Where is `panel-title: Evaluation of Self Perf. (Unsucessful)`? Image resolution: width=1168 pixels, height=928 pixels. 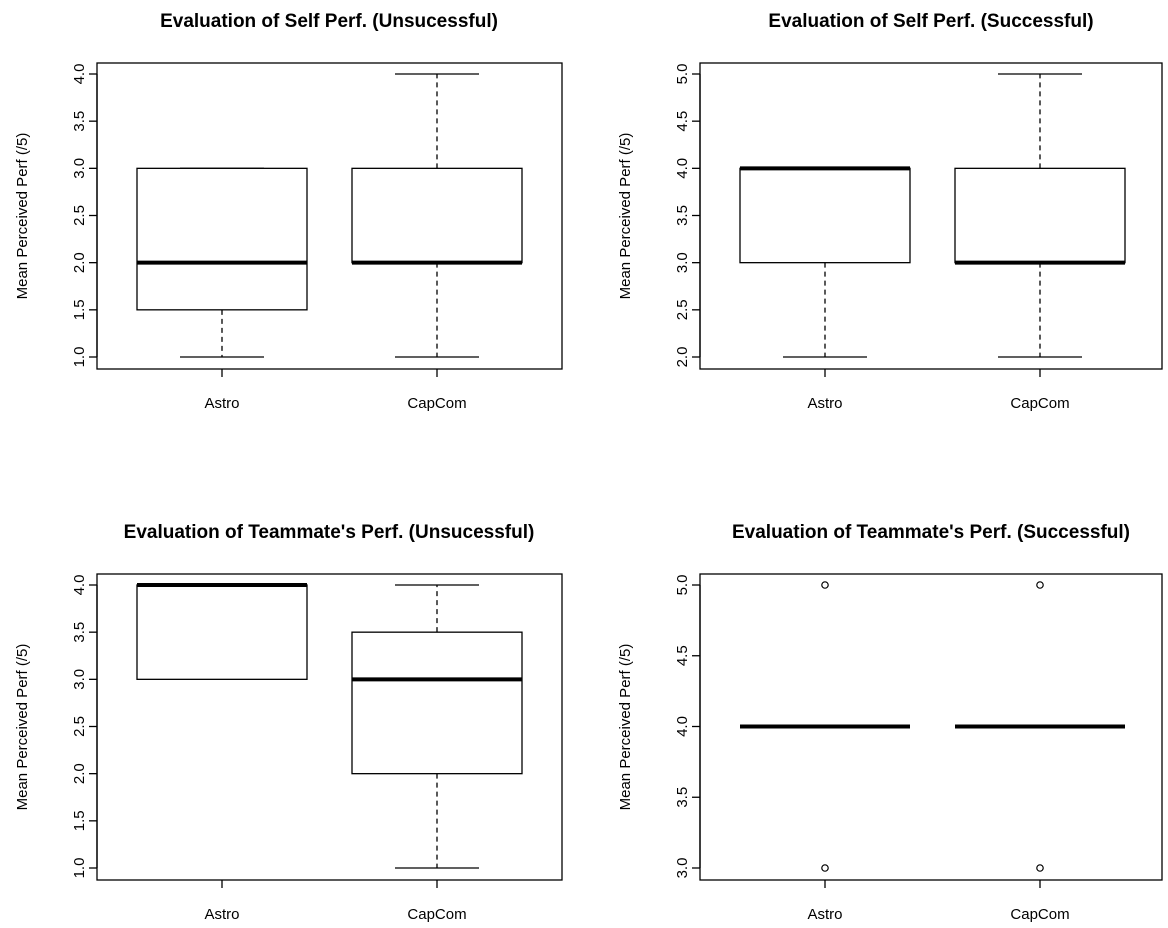
panel-title: Evaluation of Self Perf. (Unsucessful) is located at coordinates (329, 21).